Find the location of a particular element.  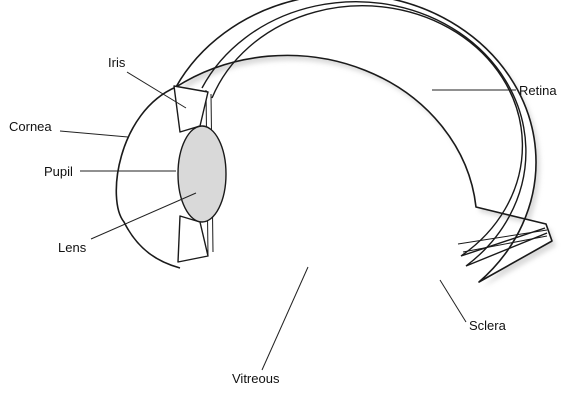

cornea-label: Cornea is located at coordinates (30, 126).